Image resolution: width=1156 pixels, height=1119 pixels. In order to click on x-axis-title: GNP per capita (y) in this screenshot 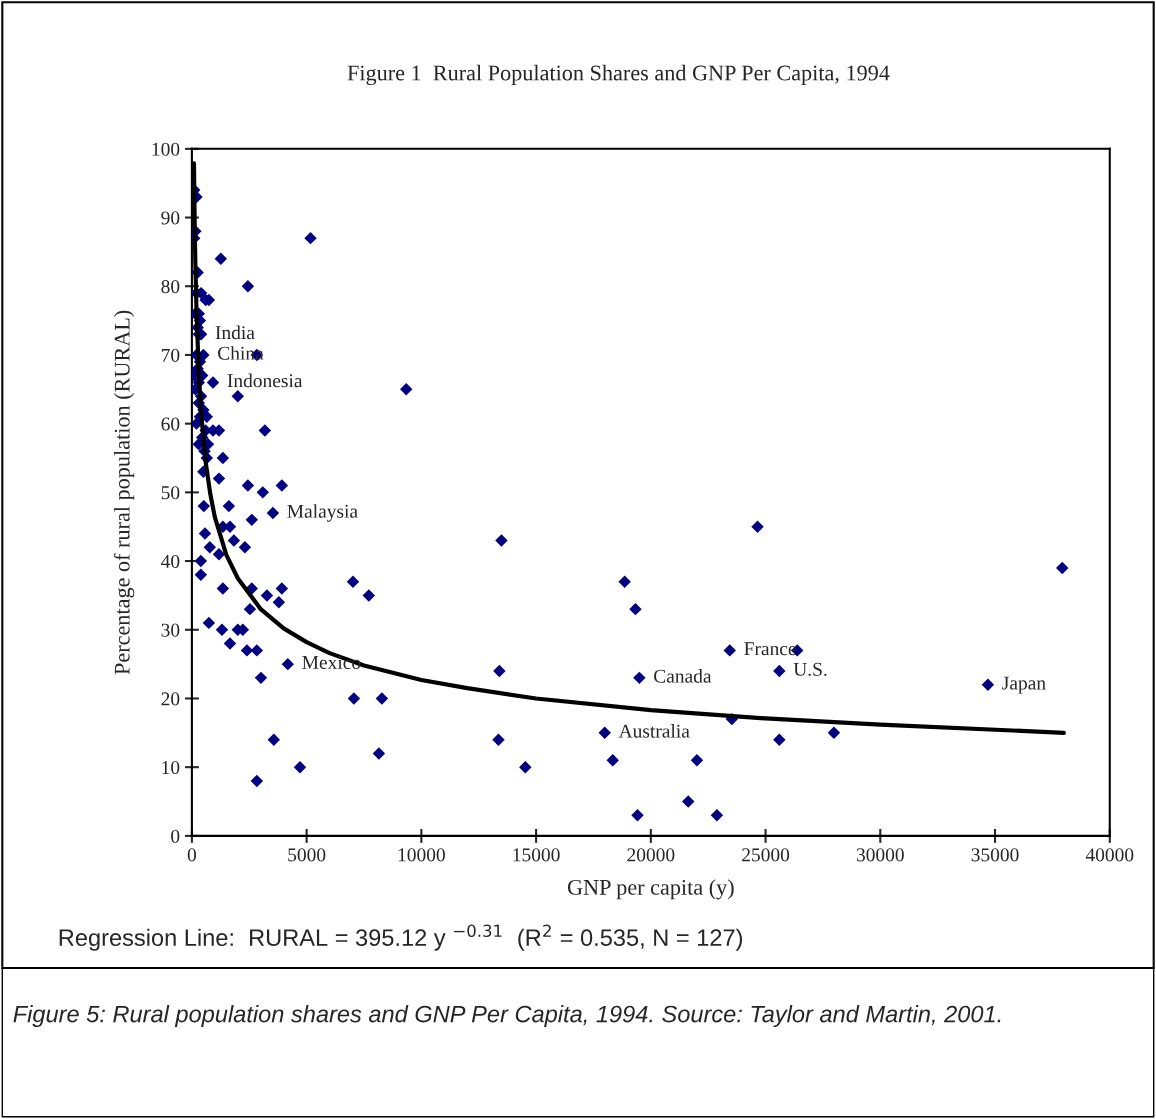, I will do `click(650, 889)`.